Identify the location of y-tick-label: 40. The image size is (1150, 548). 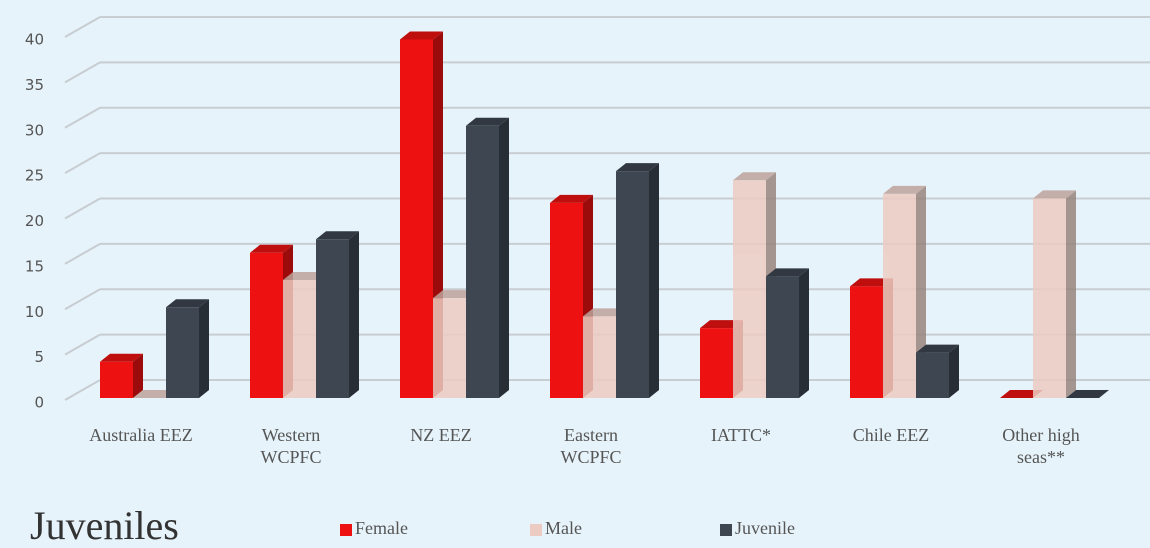
(34, 40).